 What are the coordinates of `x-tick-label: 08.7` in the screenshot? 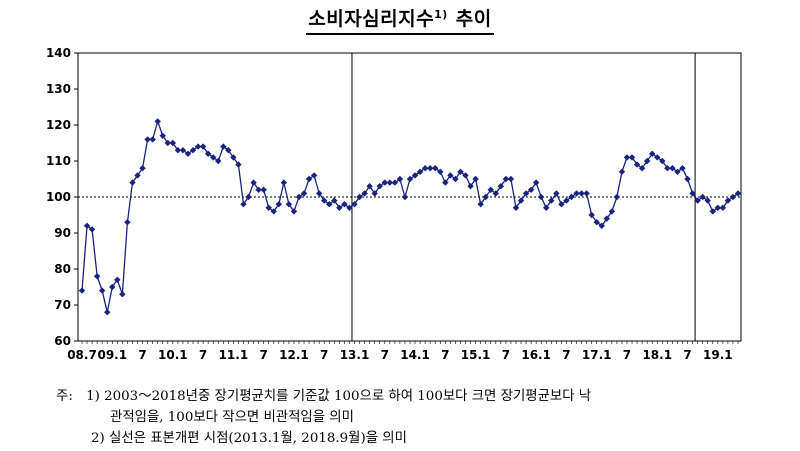 It's located at (82, 355).